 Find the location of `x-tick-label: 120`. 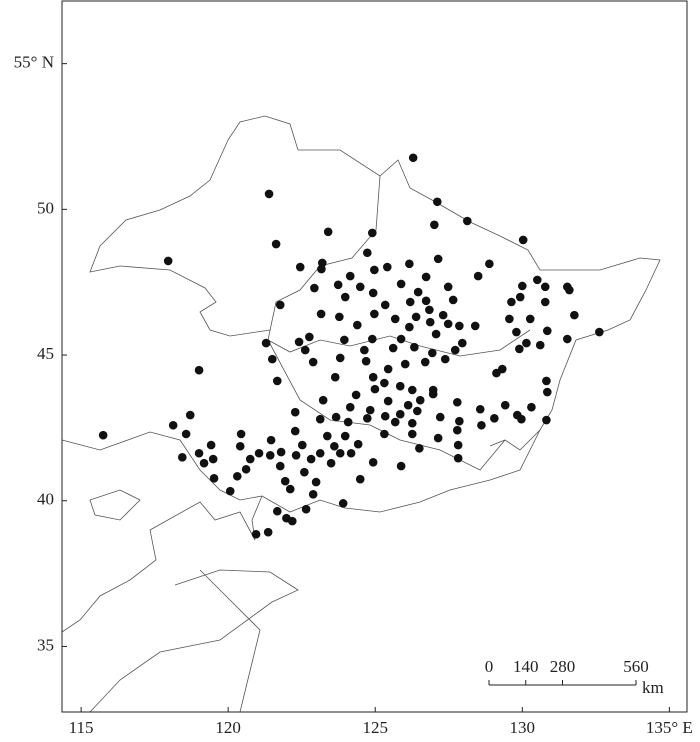

x-tick-label: 120 is located at coordinates (228, 727).